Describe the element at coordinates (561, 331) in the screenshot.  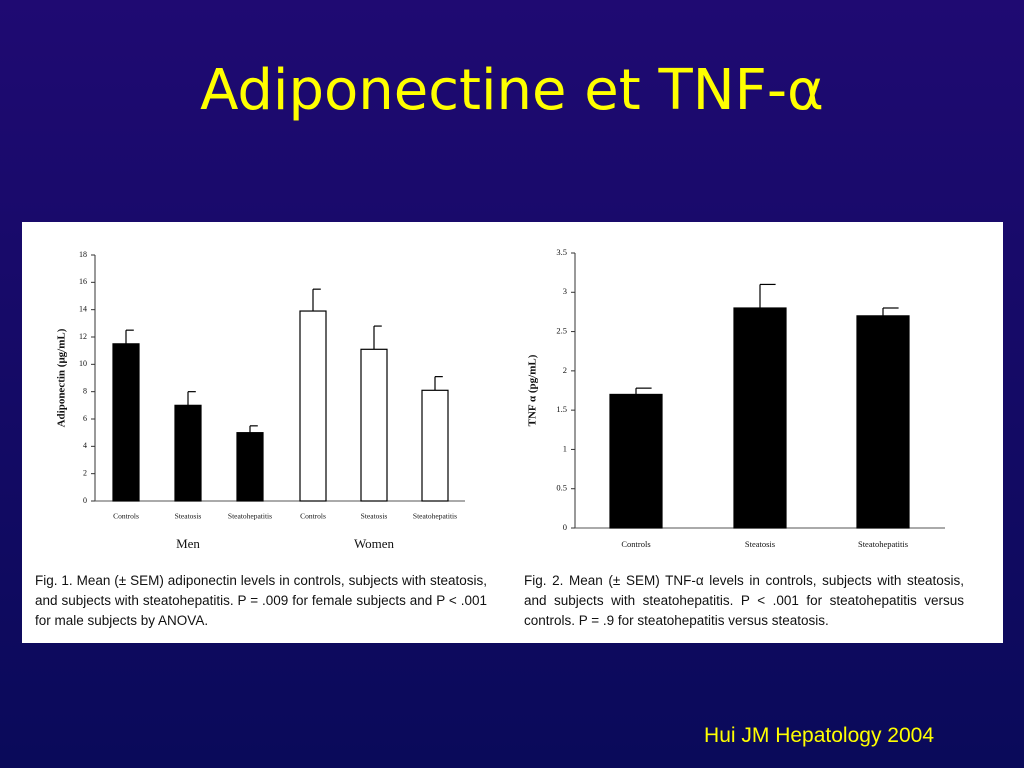
I see `y-tick-label: 2.5` at that location.